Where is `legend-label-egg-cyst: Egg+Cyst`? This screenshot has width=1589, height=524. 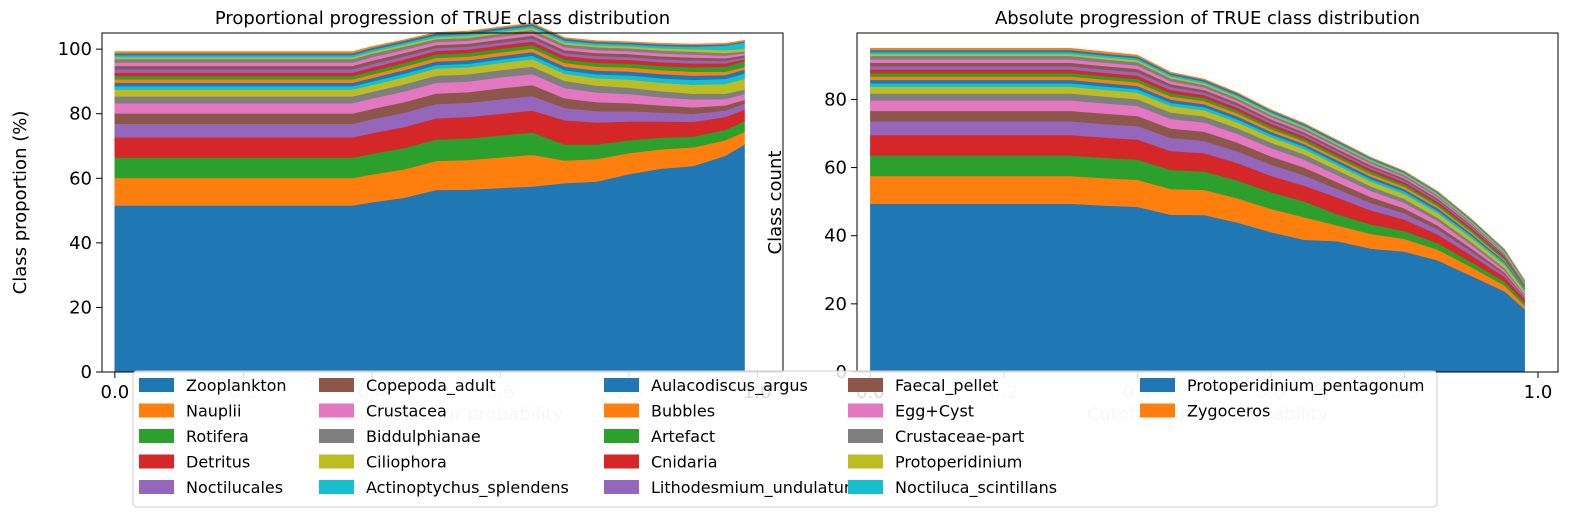 legend-label-egg-cyst: Egg+Cyst is located at coordinates (934, 411).